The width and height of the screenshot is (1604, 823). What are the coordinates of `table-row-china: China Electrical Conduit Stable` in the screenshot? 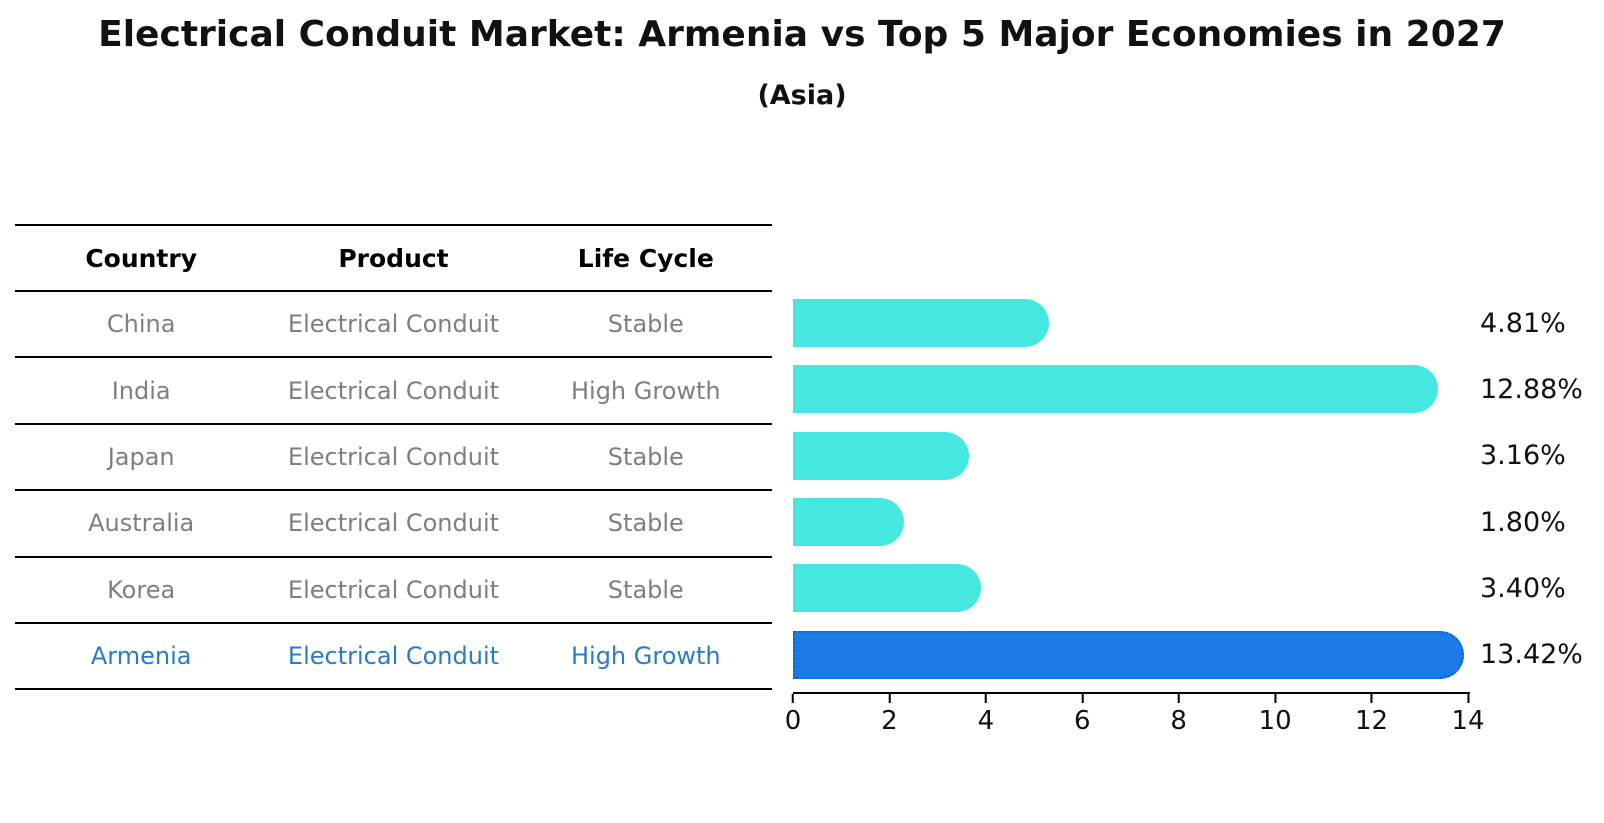 It's located at (393, 325).